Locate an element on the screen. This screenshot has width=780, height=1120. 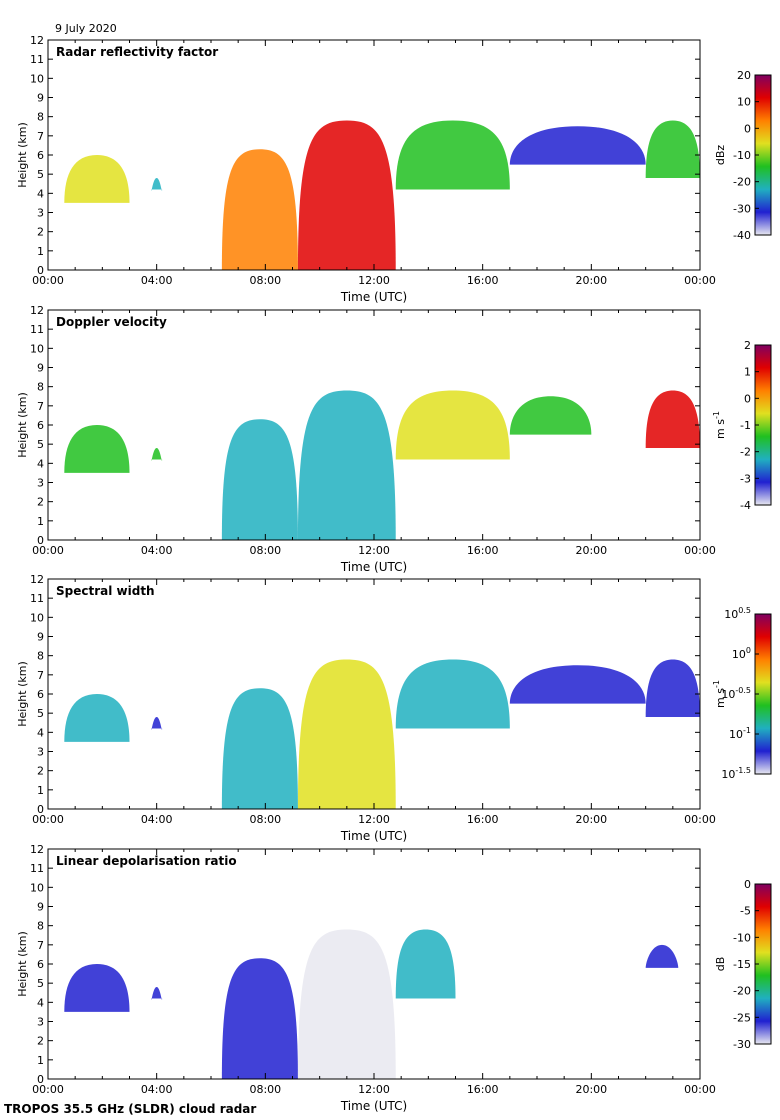
panel-title: Doppler velocity is located at coordinates (111, 322).